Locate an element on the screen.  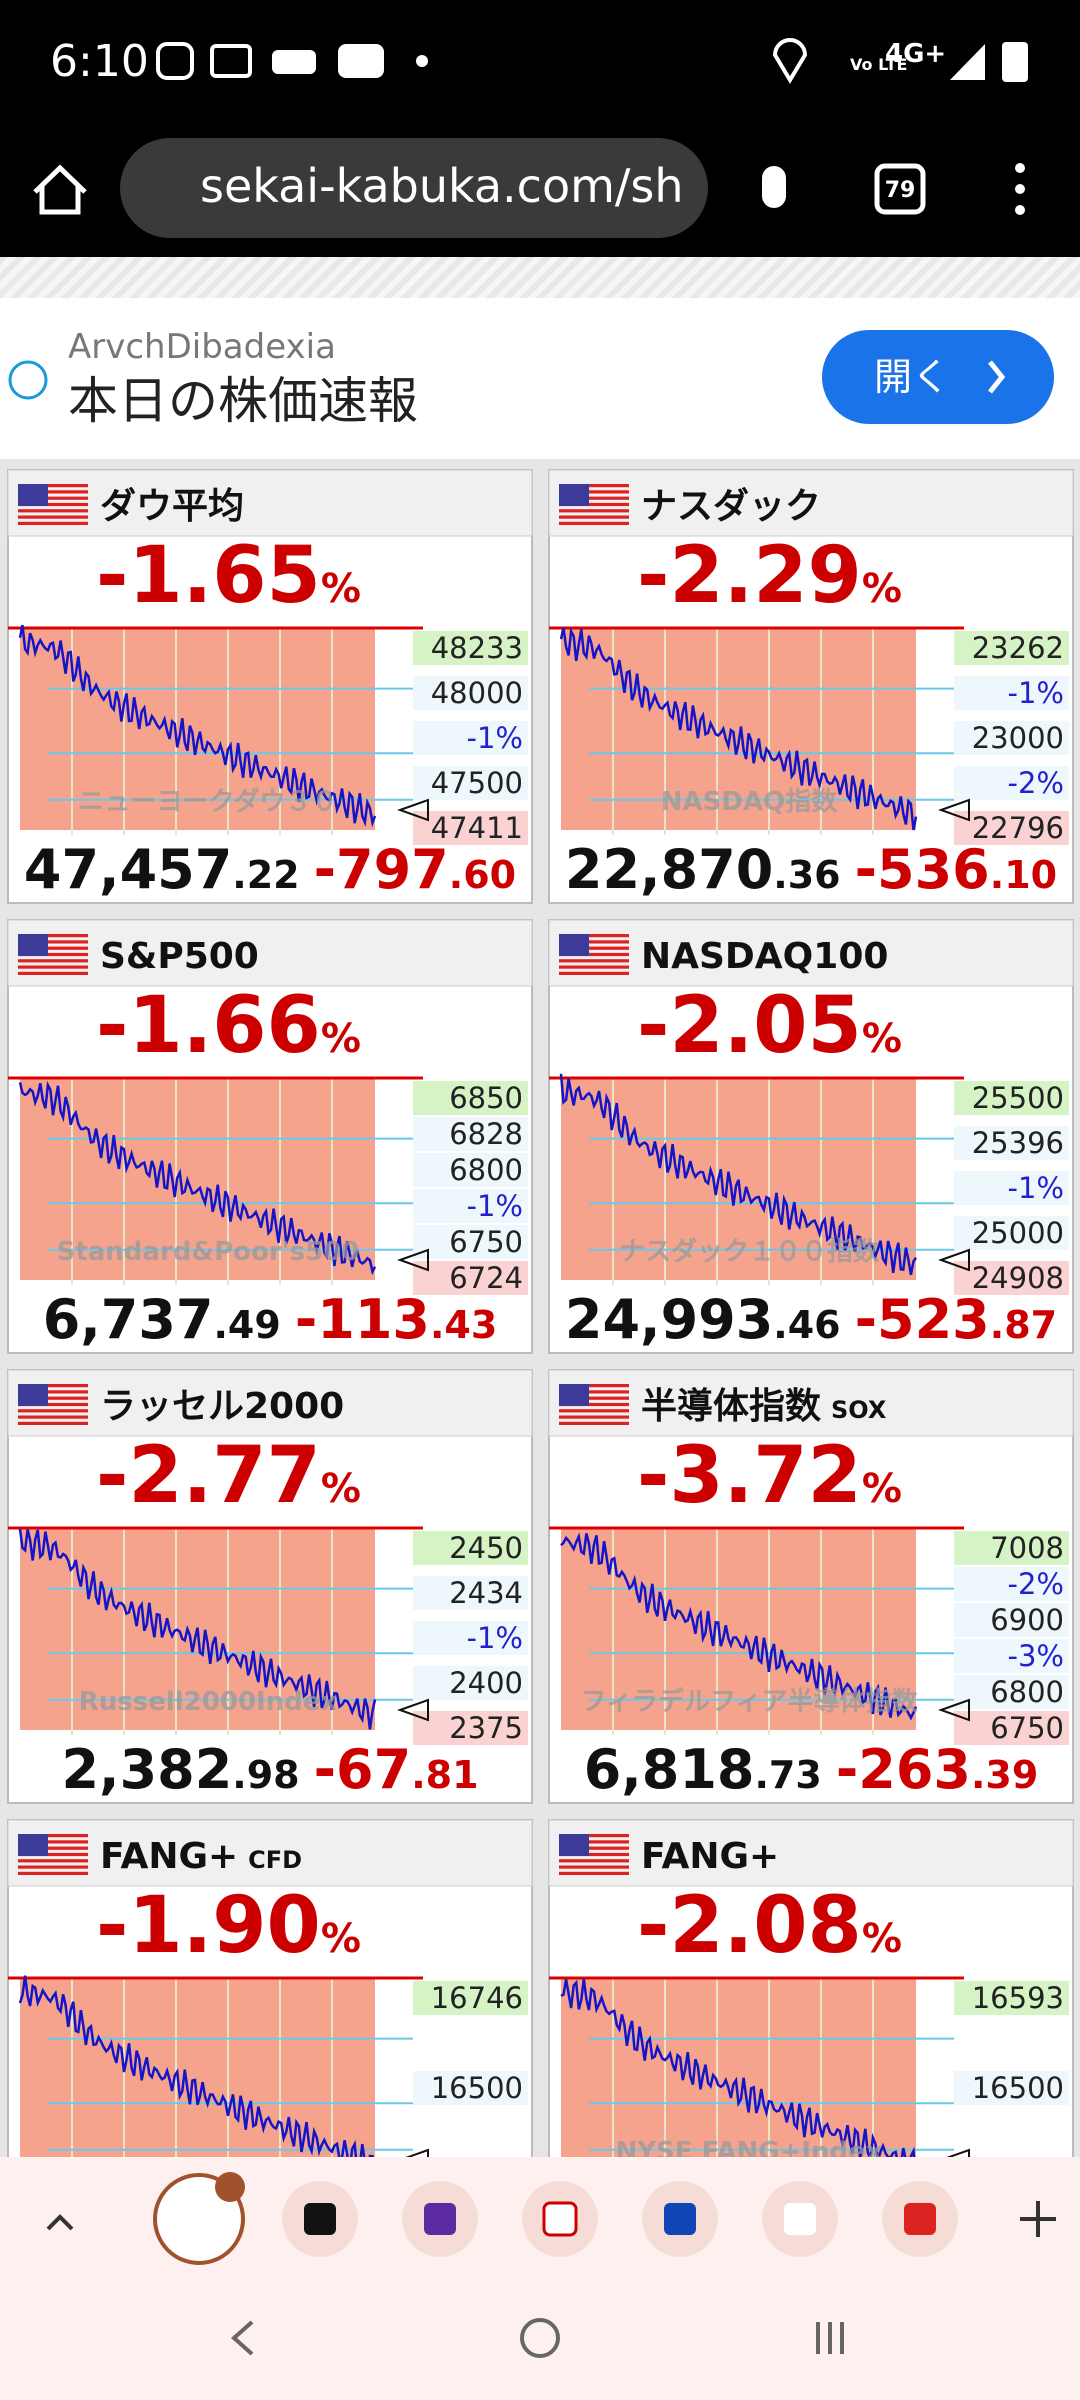
app-glyph is located at coordinates (680, 2219).